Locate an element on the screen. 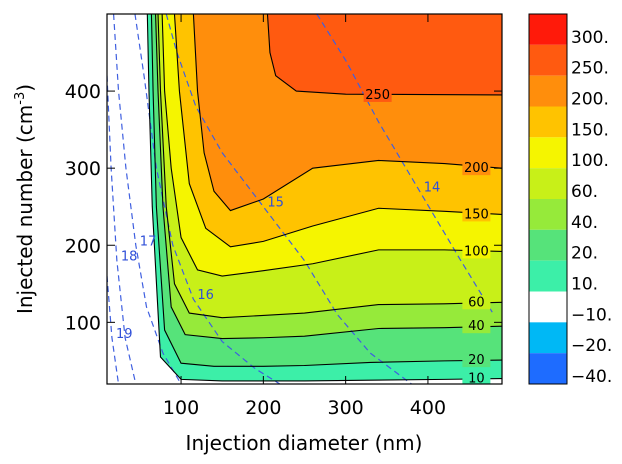 The width and height of the screenshot is (622, 464). x-tick-label-200: 200 is located at coordinates (263, 408).